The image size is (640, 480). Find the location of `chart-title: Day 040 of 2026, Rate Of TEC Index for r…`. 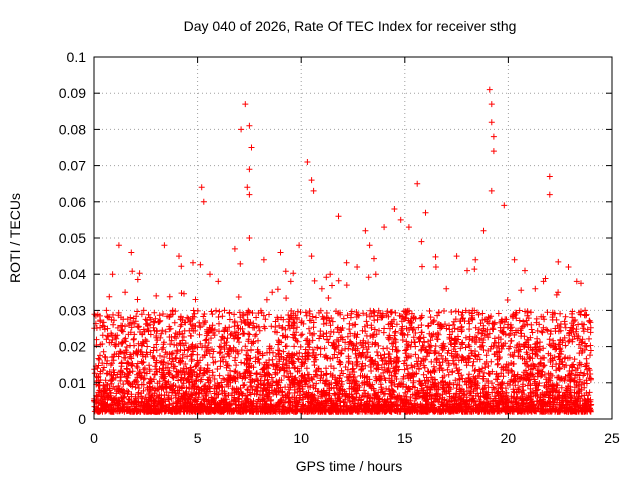

chart-title: Day 040 of 2026, Rate Of TEC Index for r… is located at coordinates (350, 26).